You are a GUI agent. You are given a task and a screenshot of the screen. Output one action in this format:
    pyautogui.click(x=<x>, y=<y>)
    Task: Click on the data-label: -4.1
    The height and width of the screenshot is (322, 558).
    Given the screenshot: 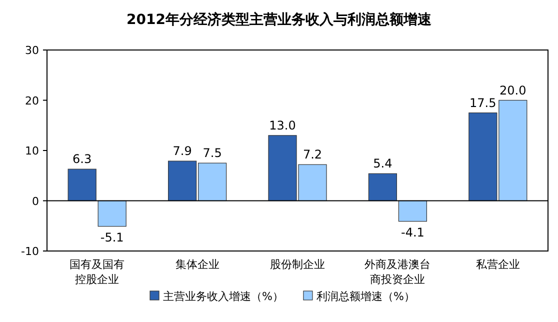 What is the action you would take?
    pyautogui.click(x=412, y=232)
    